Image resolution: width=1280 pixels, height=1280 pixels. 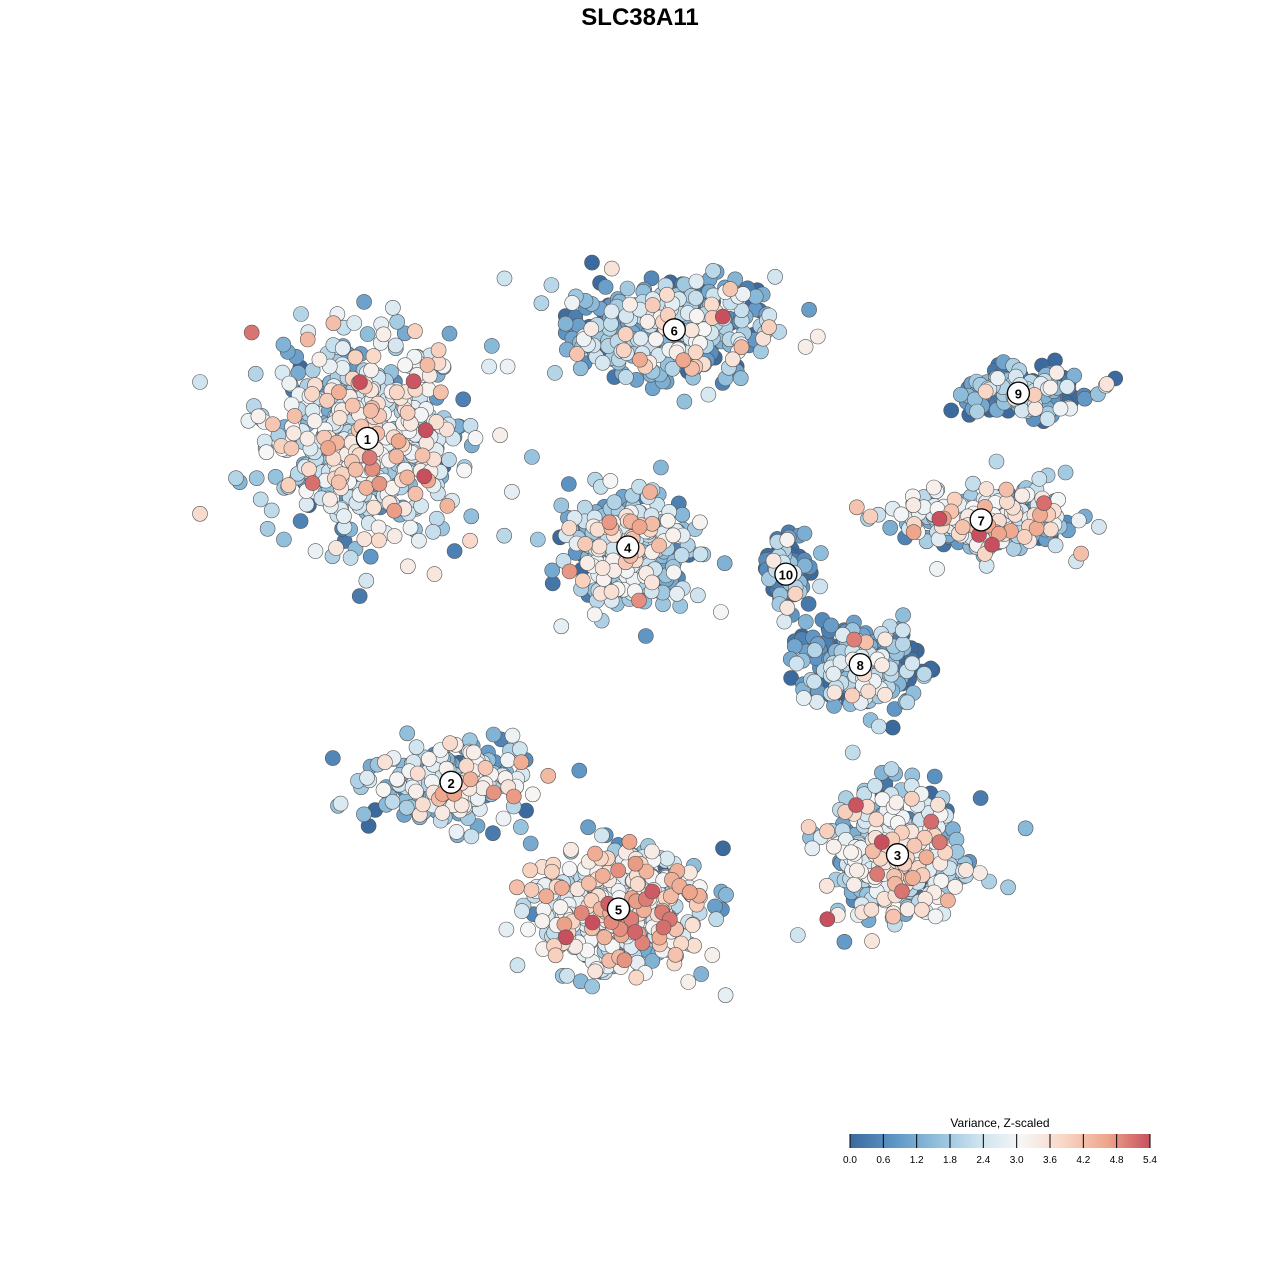 I want to click on cluster-label-text: 3, so click(x=897, y=855).